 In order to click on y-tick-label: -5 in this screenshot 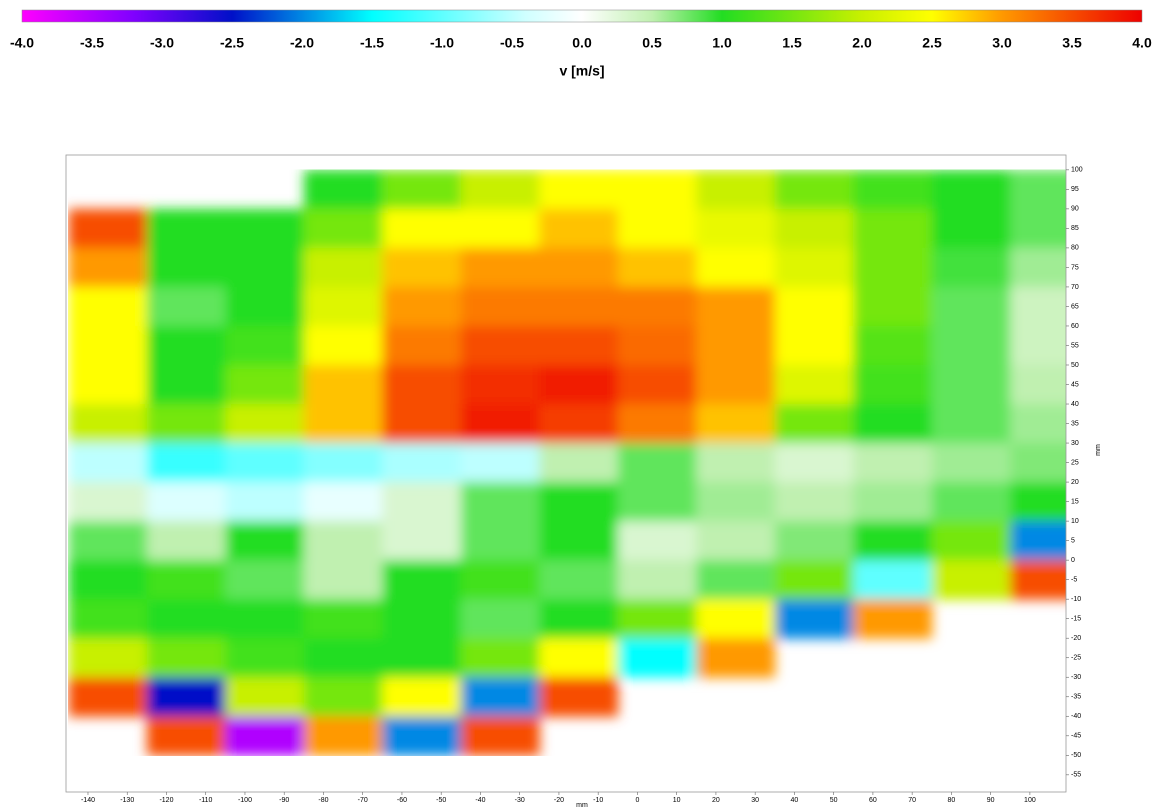, I will do `click(1074, 580)`.